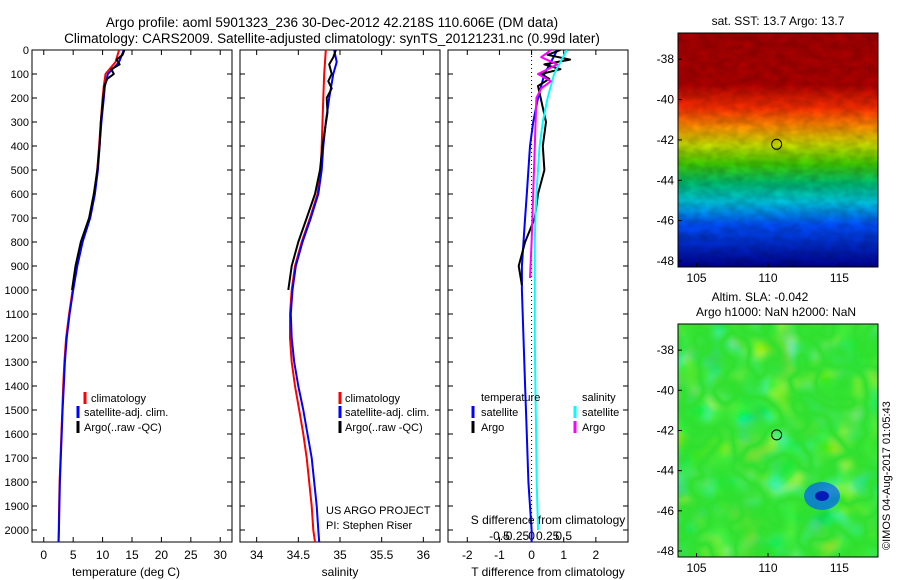 The image size is (900, 580). What do you see at coordinates (753, 459) in the screenshot?
I see `sla-map-ticks: 105 110 115 -38 -40 -42 -44 -46 -48` at bounding box center [753, 459].